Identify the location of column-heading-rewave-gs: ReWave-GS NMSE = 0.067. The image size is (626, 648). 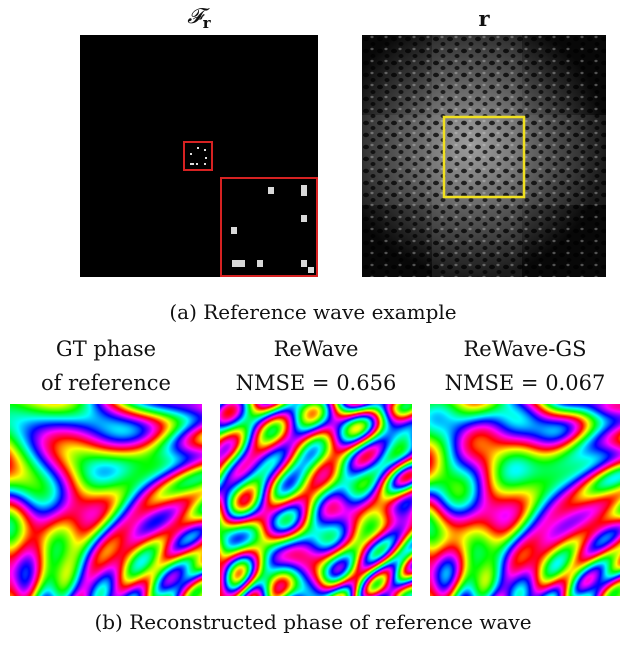
(525, 366).